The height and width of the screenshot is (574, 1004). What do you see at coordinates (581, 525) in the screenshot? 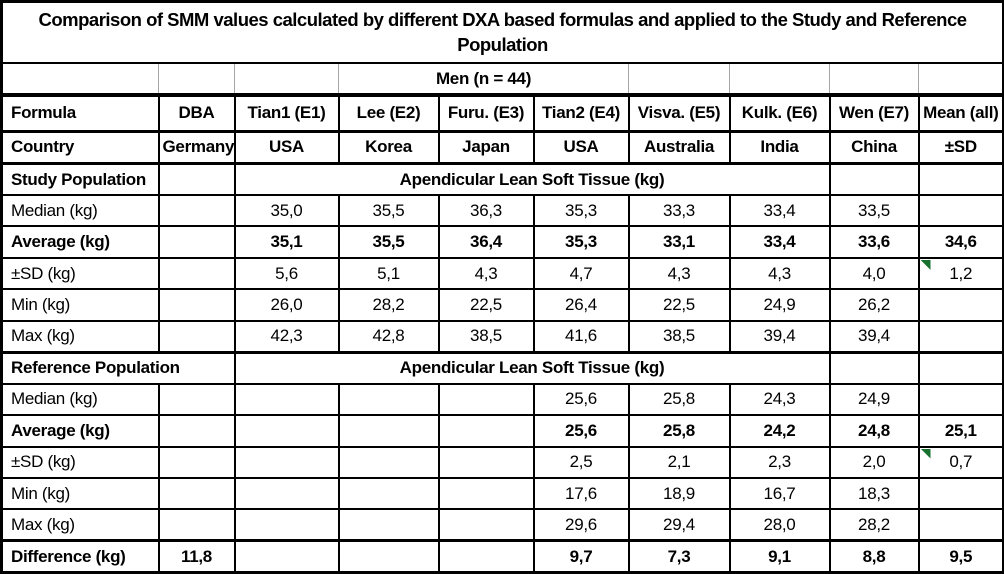
I see `cell-value: 29,6` at bounding box center [581, 525].